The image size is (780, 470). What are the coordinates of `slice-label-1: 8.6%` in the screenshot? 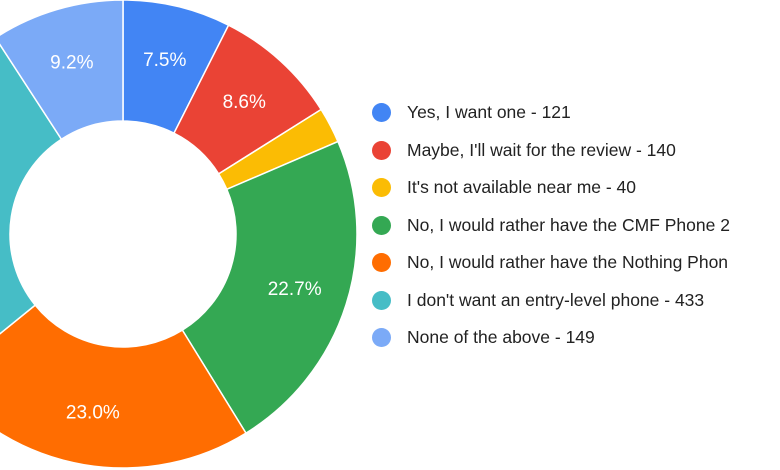 It's located at (244, 102).